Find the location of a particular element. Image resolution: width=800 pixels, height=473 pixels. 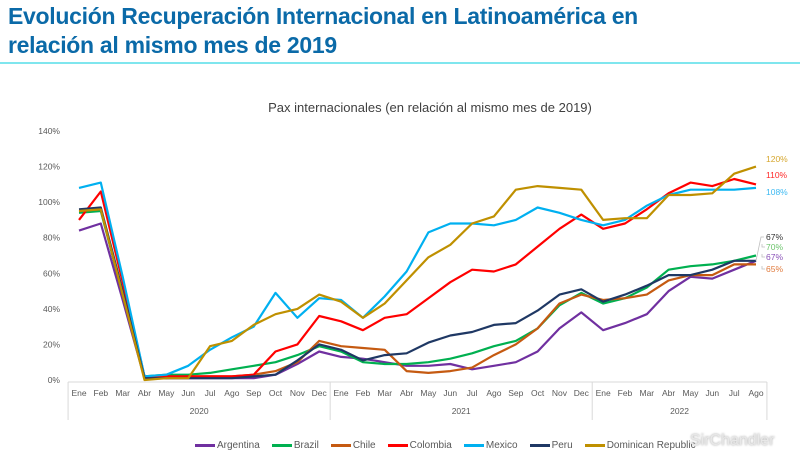

end-value-label: 70% is located at coordinates (774, 247).